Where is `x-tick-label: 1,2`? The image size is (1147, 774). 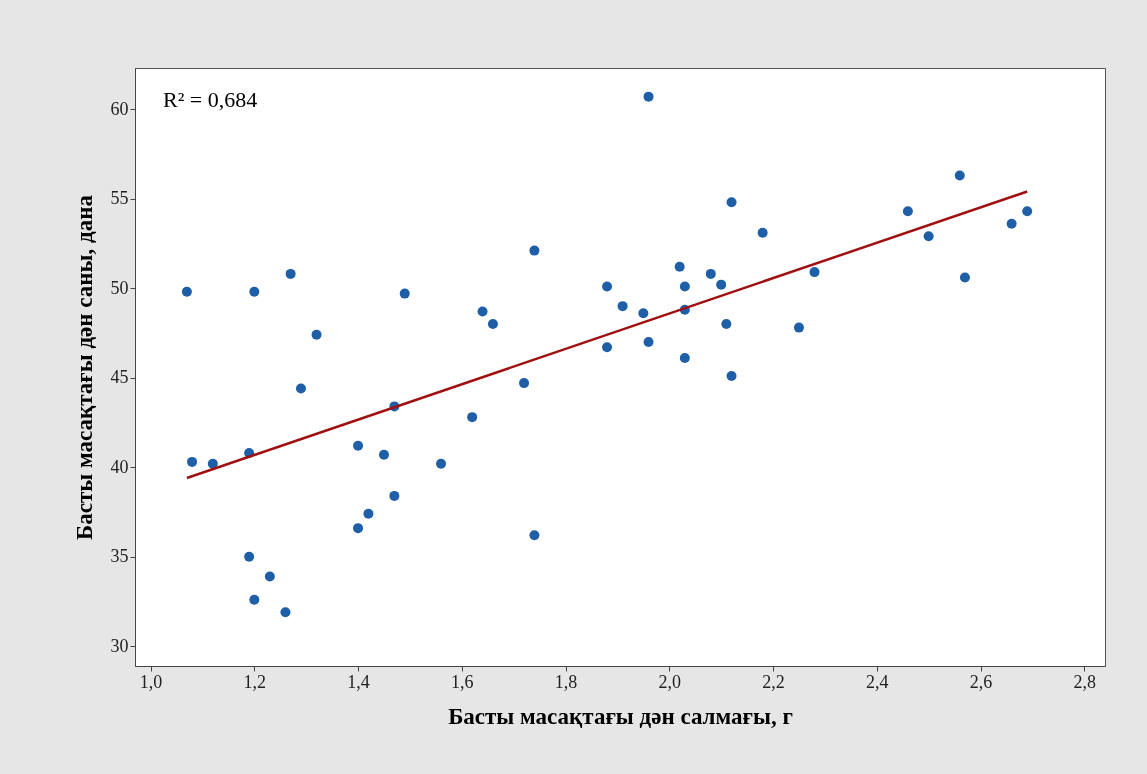 x-tick-label: 1,2 is located at coordinates (255, 681).